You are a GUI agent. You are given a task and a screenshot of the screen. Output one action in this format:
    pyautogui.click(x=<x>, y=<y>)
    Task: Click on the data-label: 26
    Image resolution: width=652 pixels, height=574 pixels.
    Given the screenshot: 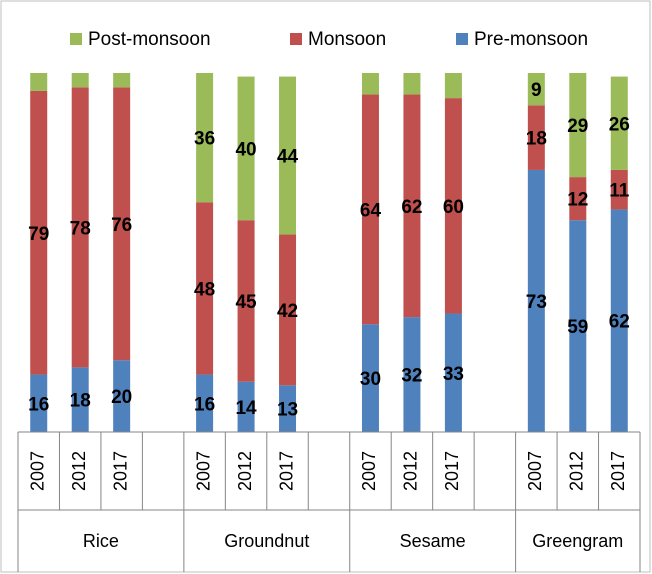 What is the action you would take?
    pyautogui.click(x=619, y=124)
    